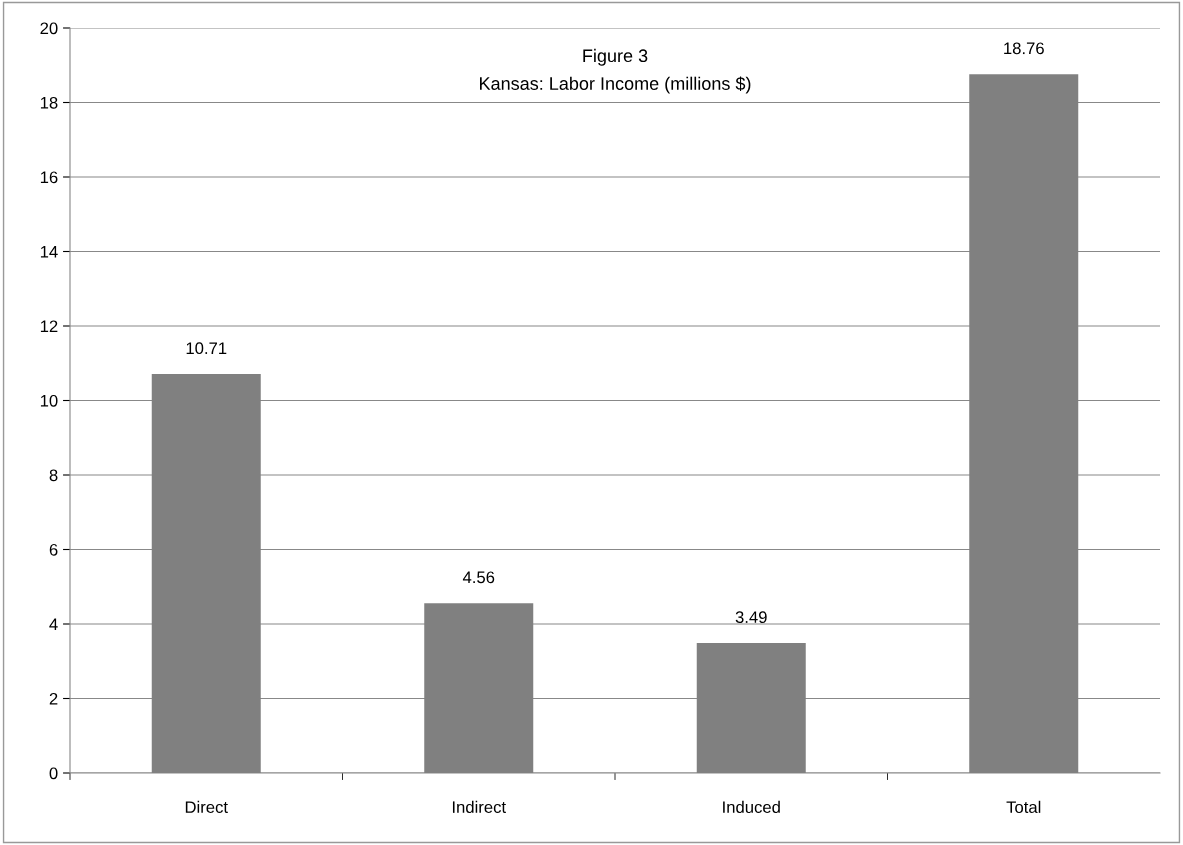 Image resolution: width=1183 pixels, height=845 pixels. What do you see at coordinates (53, 549) in the screenshot?
I see `y-tick-label: 6` at bounding box center [53, 549].